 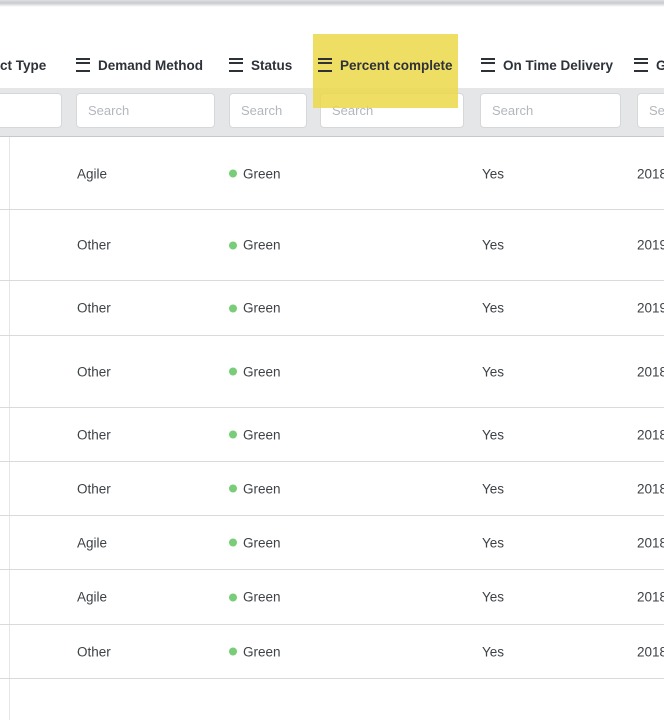 What do you see at coordinates (31, 110) in the screenshot?
I see `search-input-project-type` at bounding box center [31, 110].